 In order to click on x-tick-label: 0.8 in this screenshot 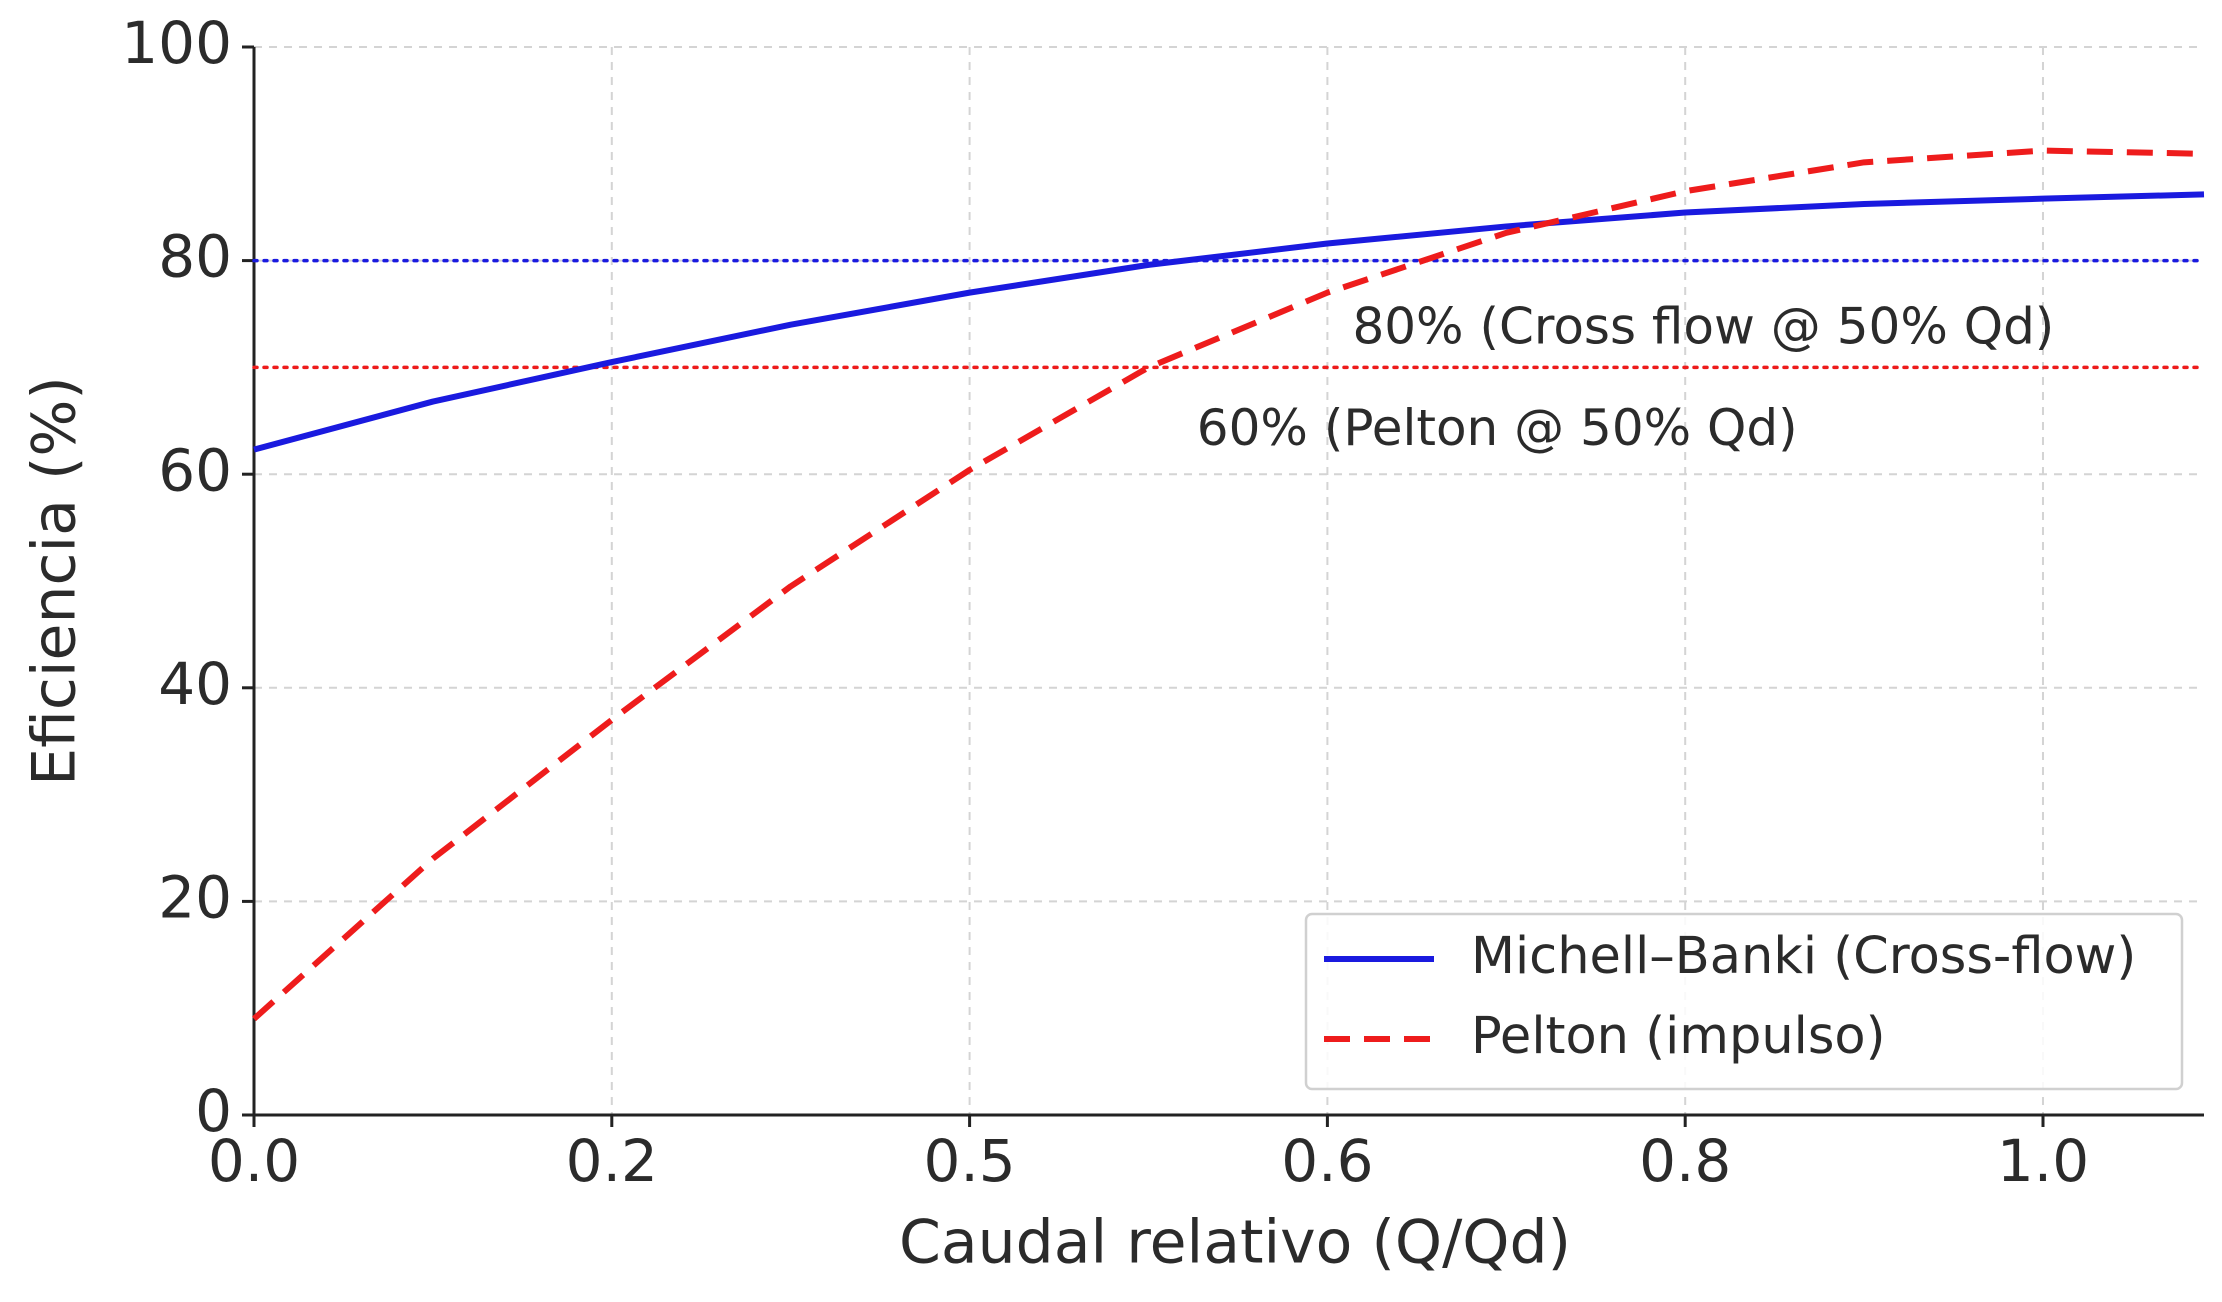, I will do `click(1685, 1161)`.